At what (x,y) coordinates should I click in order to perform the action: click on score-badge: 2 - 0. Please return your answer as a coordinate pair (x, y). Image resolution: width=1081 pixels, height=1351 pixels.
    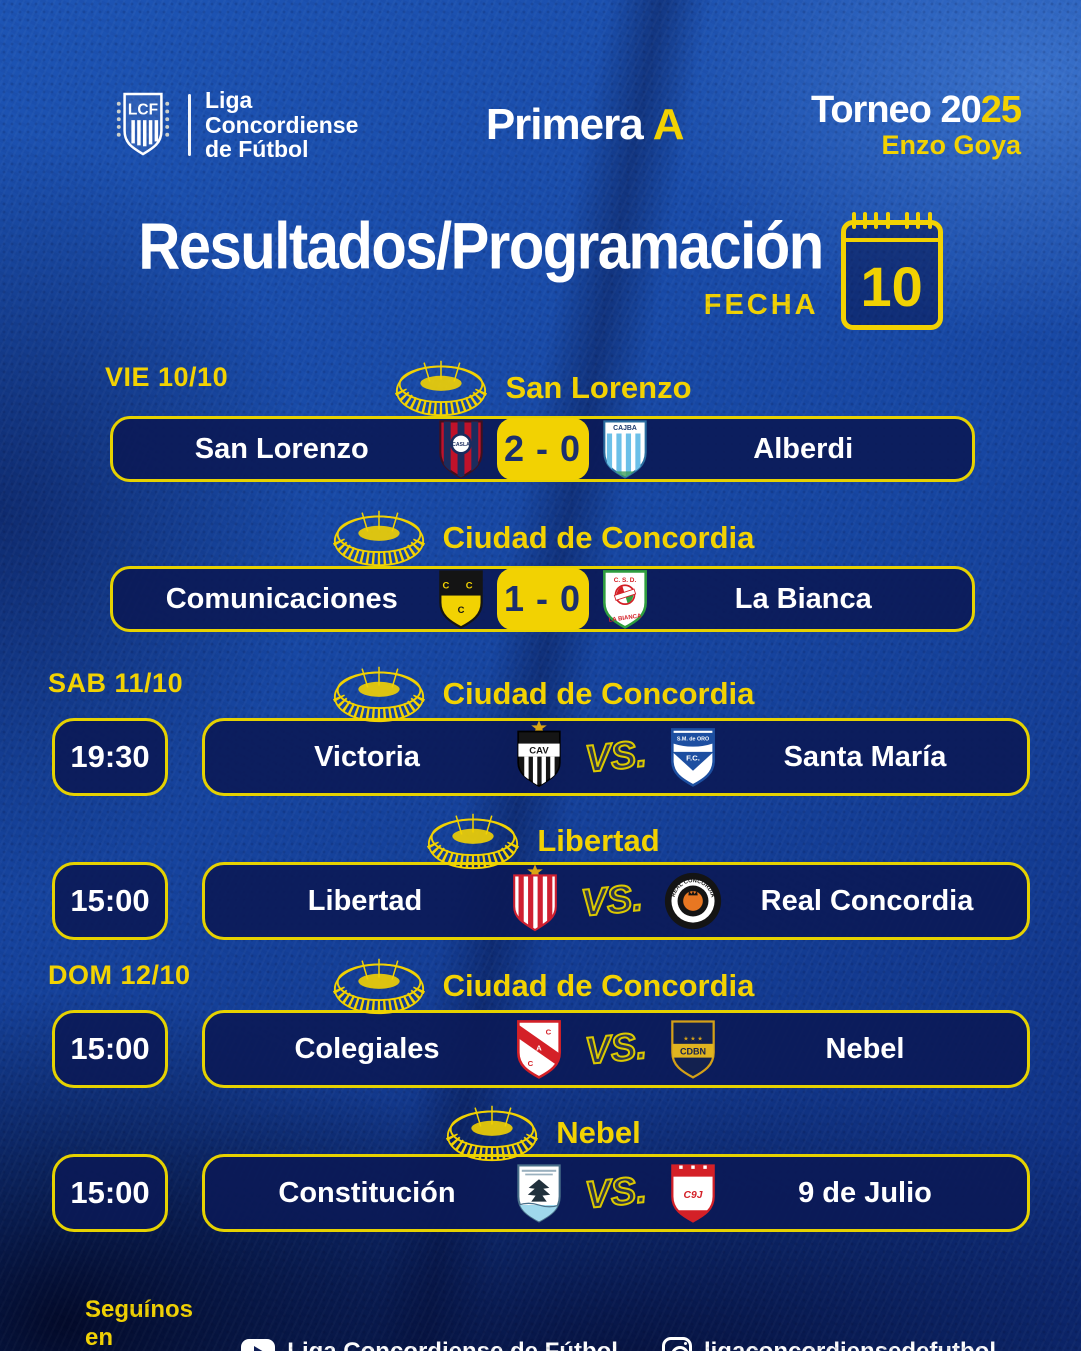
    Looking at the image, I should click on (542, 449).